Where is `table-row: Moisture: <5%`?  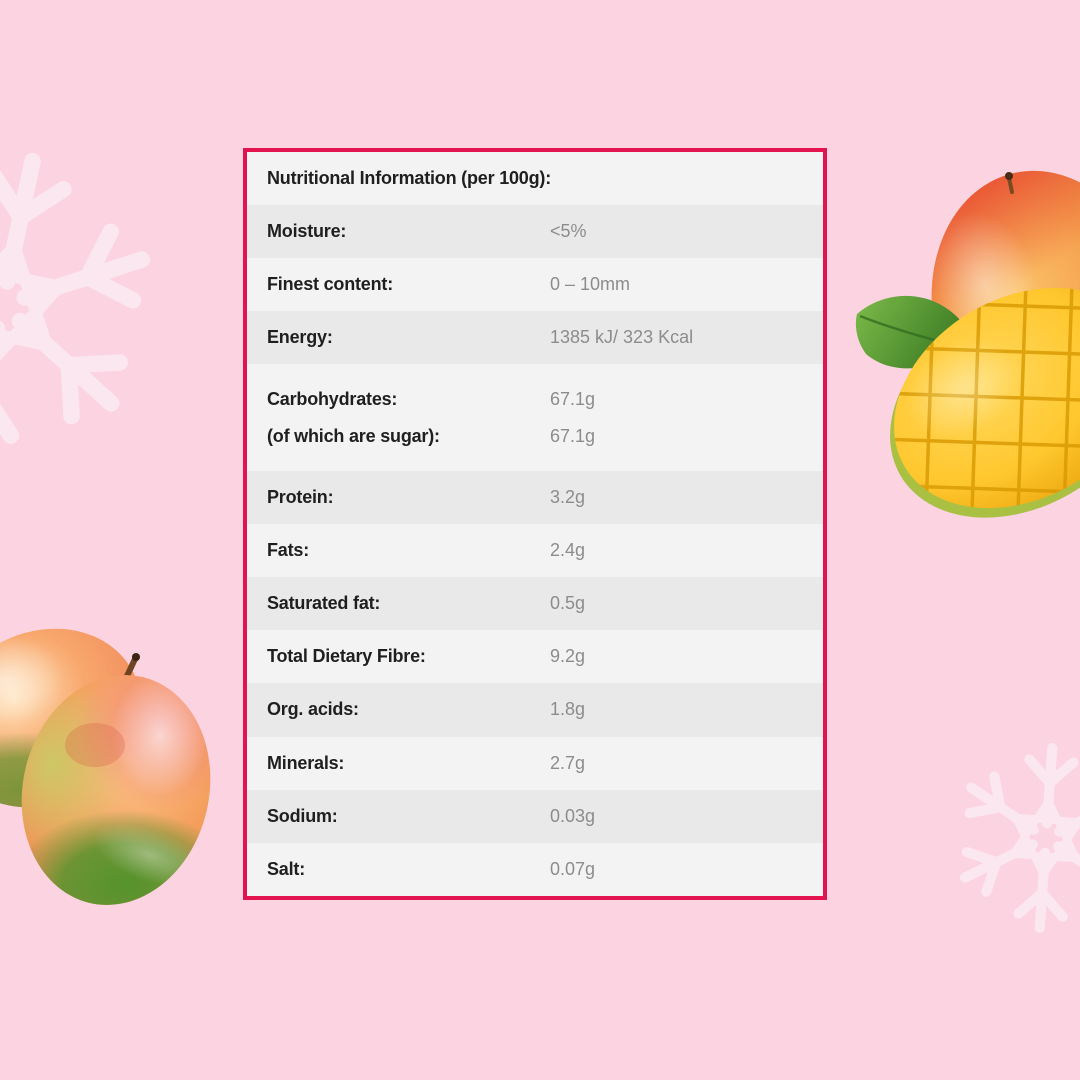
table-row: Moisture: <5% is located at coordinates (535, 232).